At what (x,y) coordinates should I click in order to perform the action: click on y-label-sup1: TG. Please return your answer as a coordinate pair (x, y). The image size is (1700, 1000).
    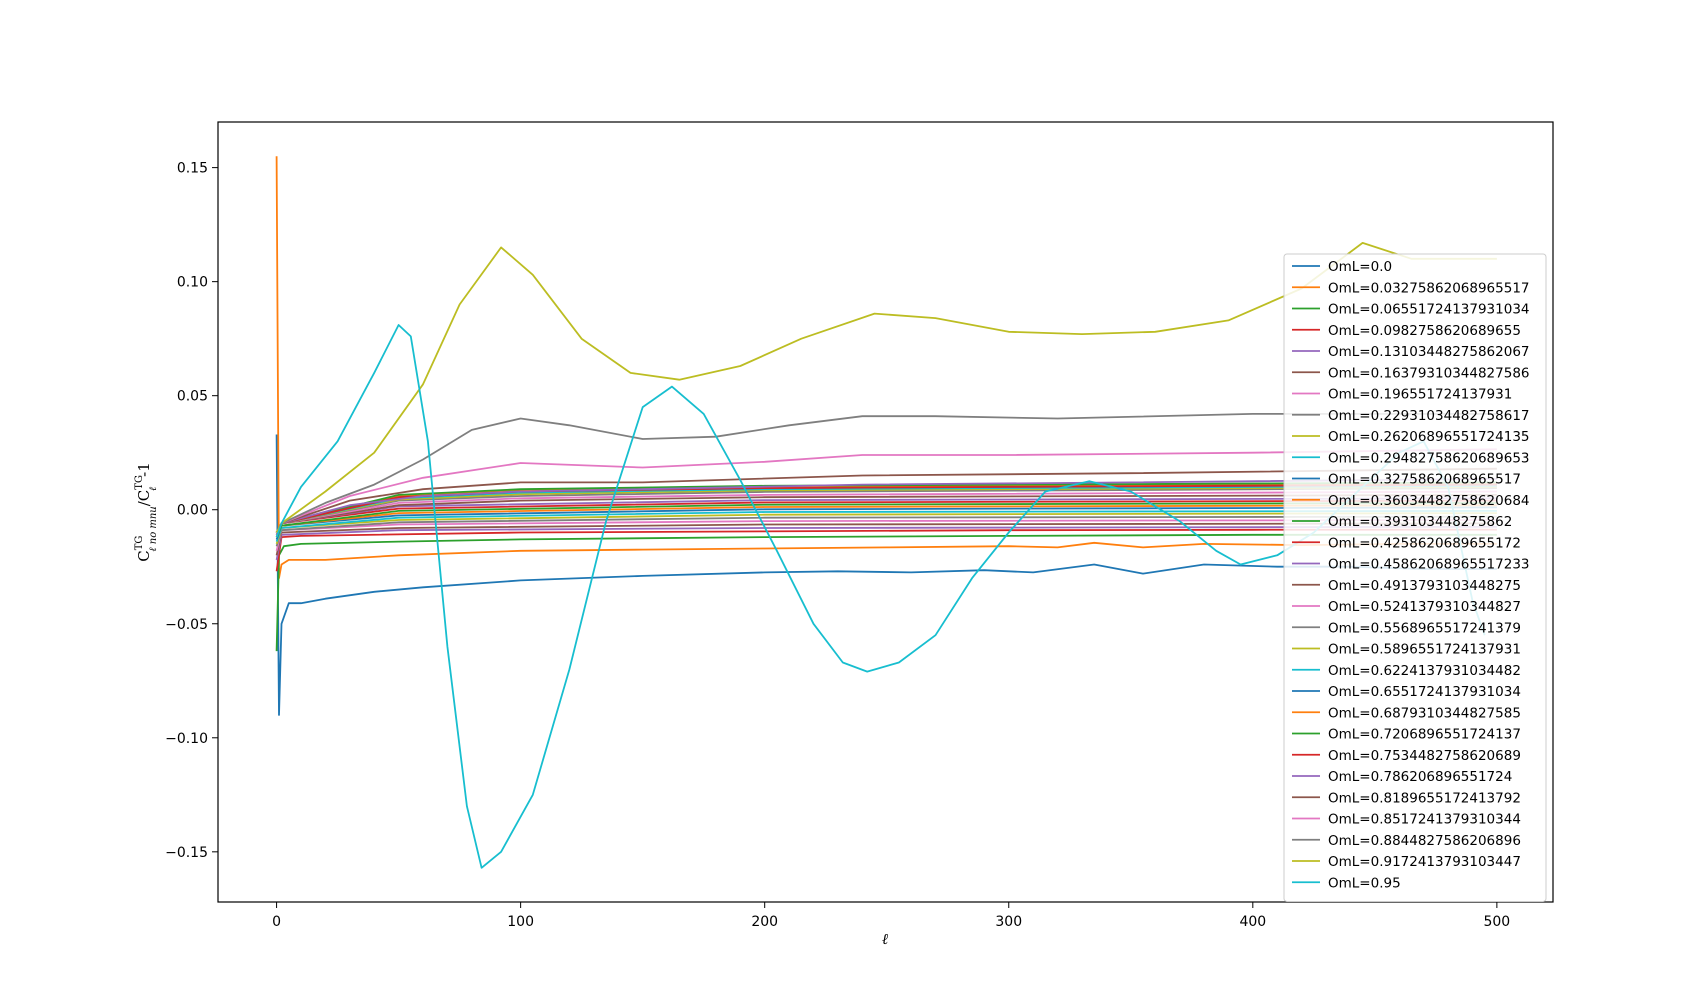
    Looking at the image, I should click on (139, 543).